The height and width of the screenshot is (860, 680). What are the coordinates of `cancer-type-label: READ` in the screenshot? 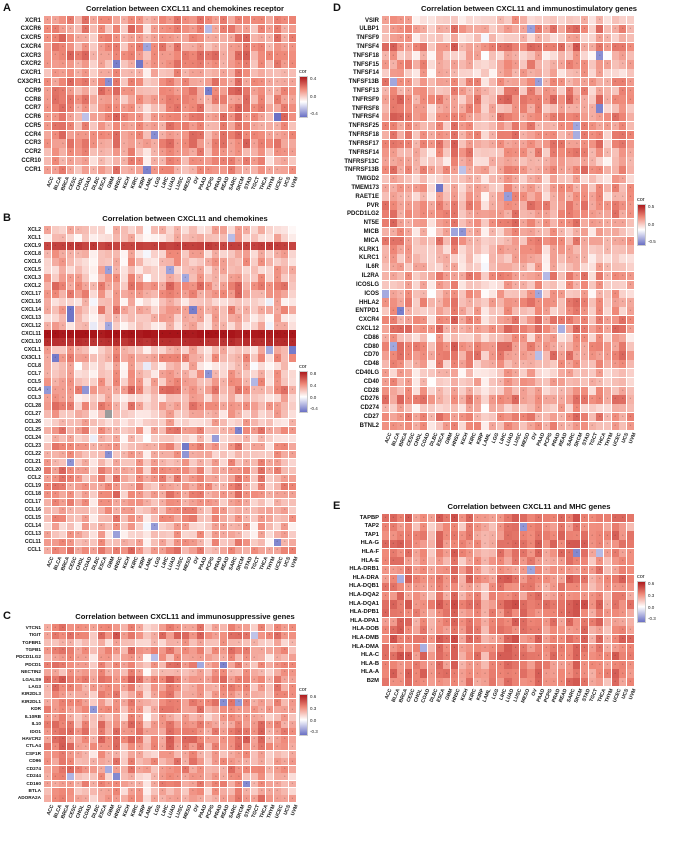 It's located at (226, 184).